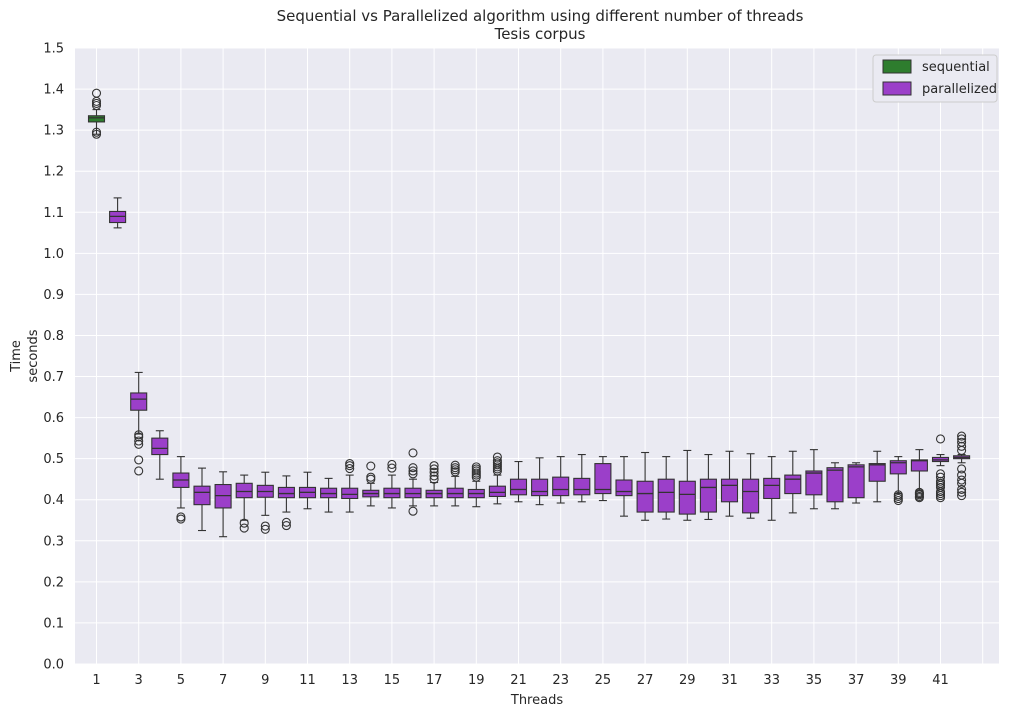  I want to click on x-tick-label: 21, so click(518, 680).